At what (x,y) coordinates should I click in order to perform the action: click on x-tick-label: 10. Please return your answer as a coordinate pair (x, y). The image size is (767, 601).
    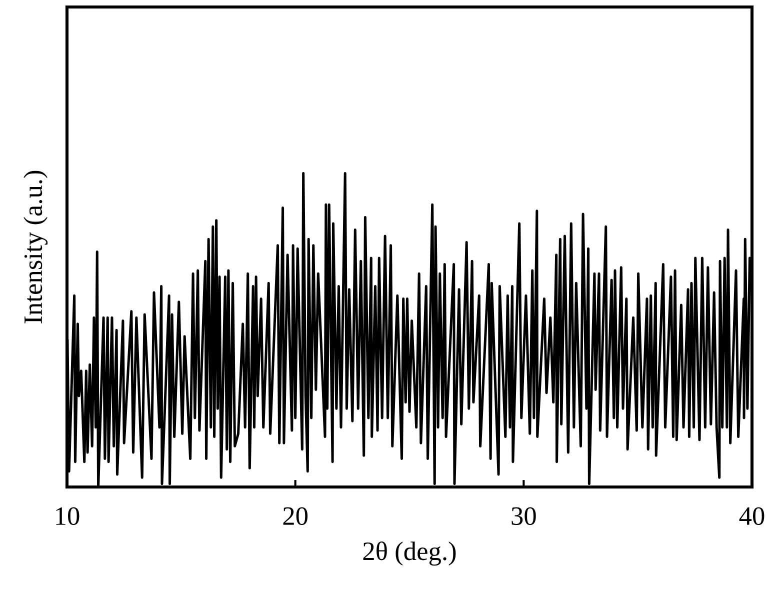
    Looking at the image, I should click on (68, 516).